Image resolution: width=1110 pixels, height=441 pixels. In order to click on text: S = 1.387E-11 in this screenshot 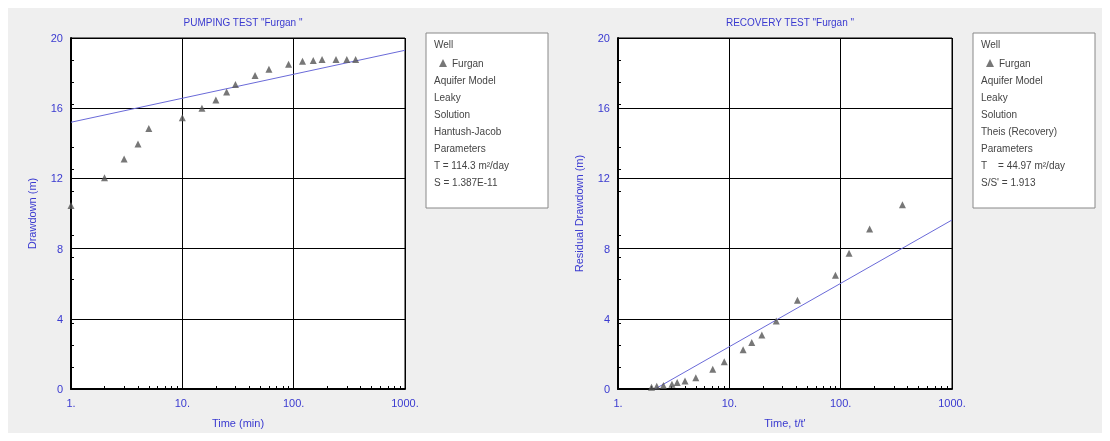, I will do `click(466, 182)`.